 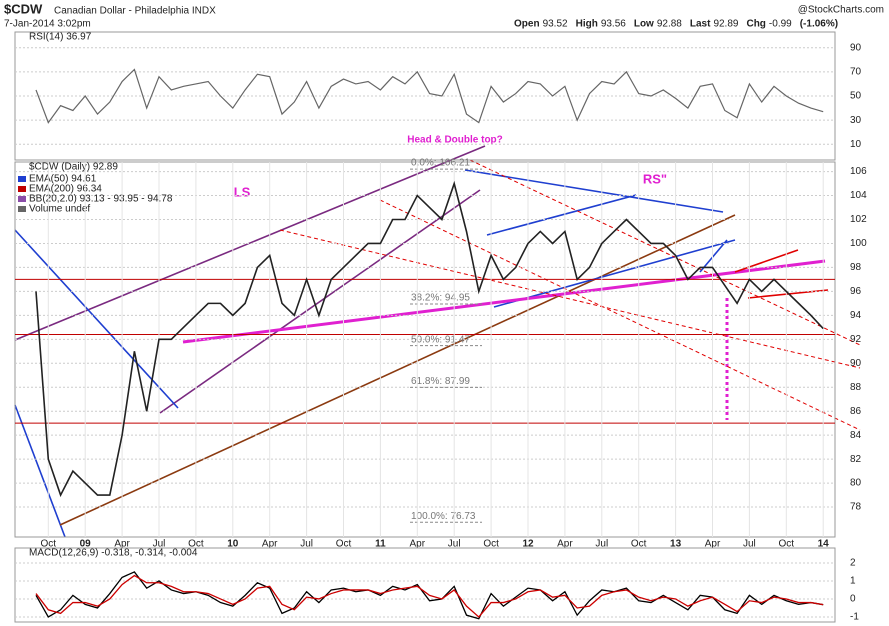 I want to click on fib-label: 0.0%: 106.21, so click(x=440, y=163).